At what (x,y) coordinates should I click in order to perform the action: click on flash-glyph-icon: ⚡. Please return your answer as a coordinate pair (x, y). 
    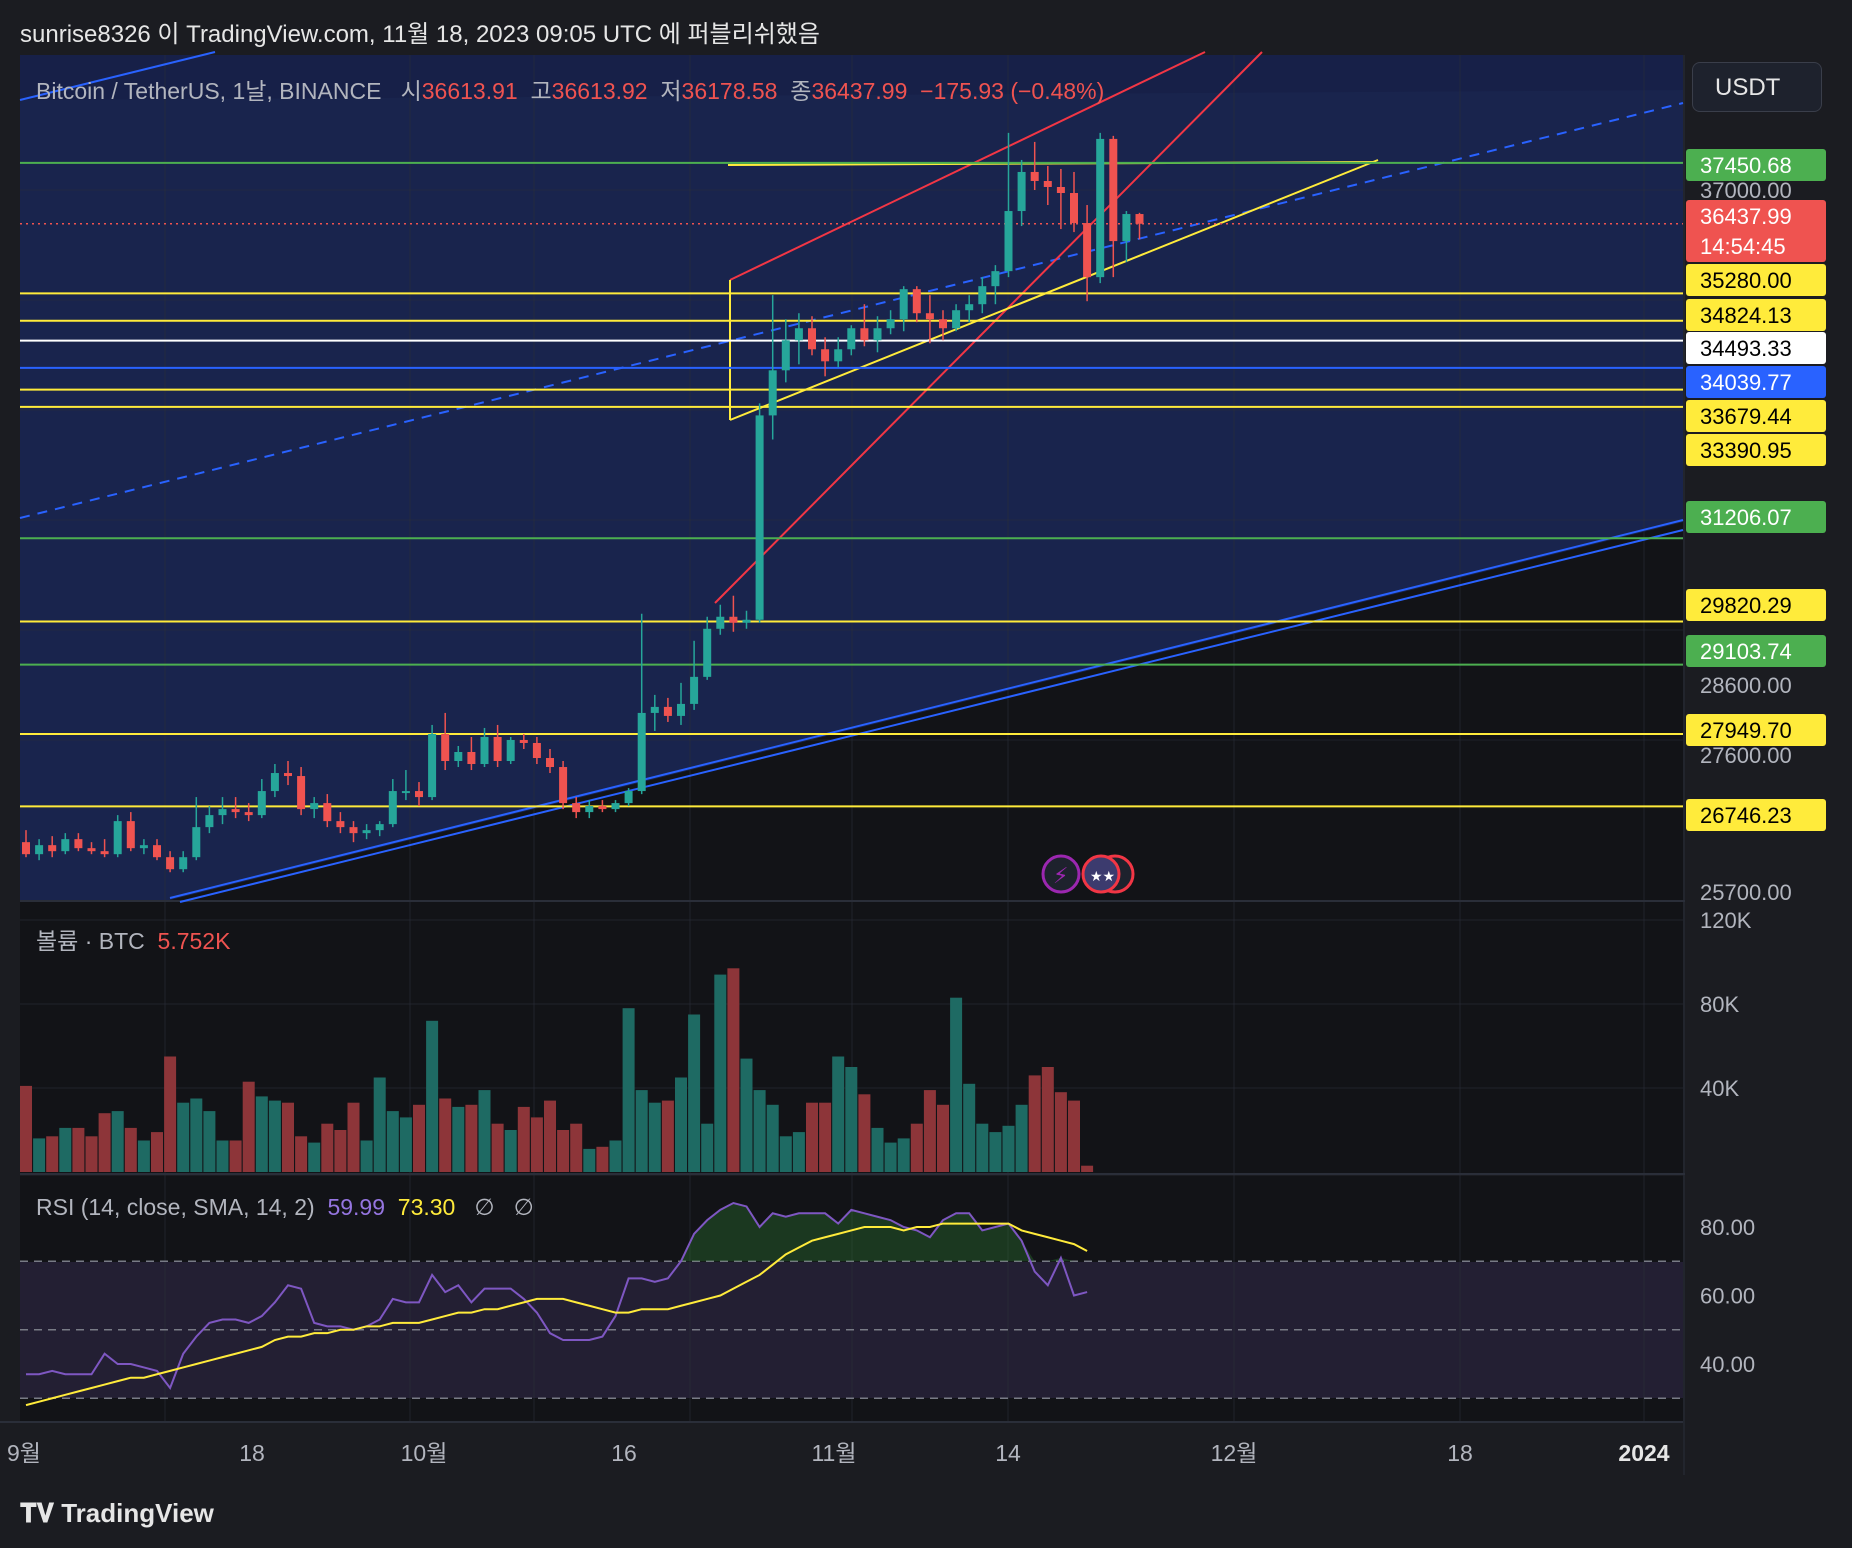
    Looking at the image, I should click on (1060, 876).